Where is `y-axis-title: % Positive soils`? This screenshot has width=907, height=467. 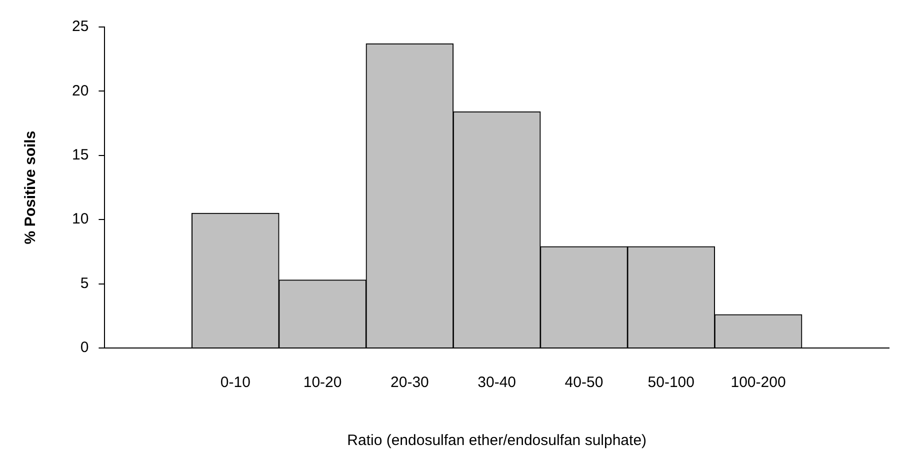 y-axis-title: % Positive soils is located at coordinates (31, 187).